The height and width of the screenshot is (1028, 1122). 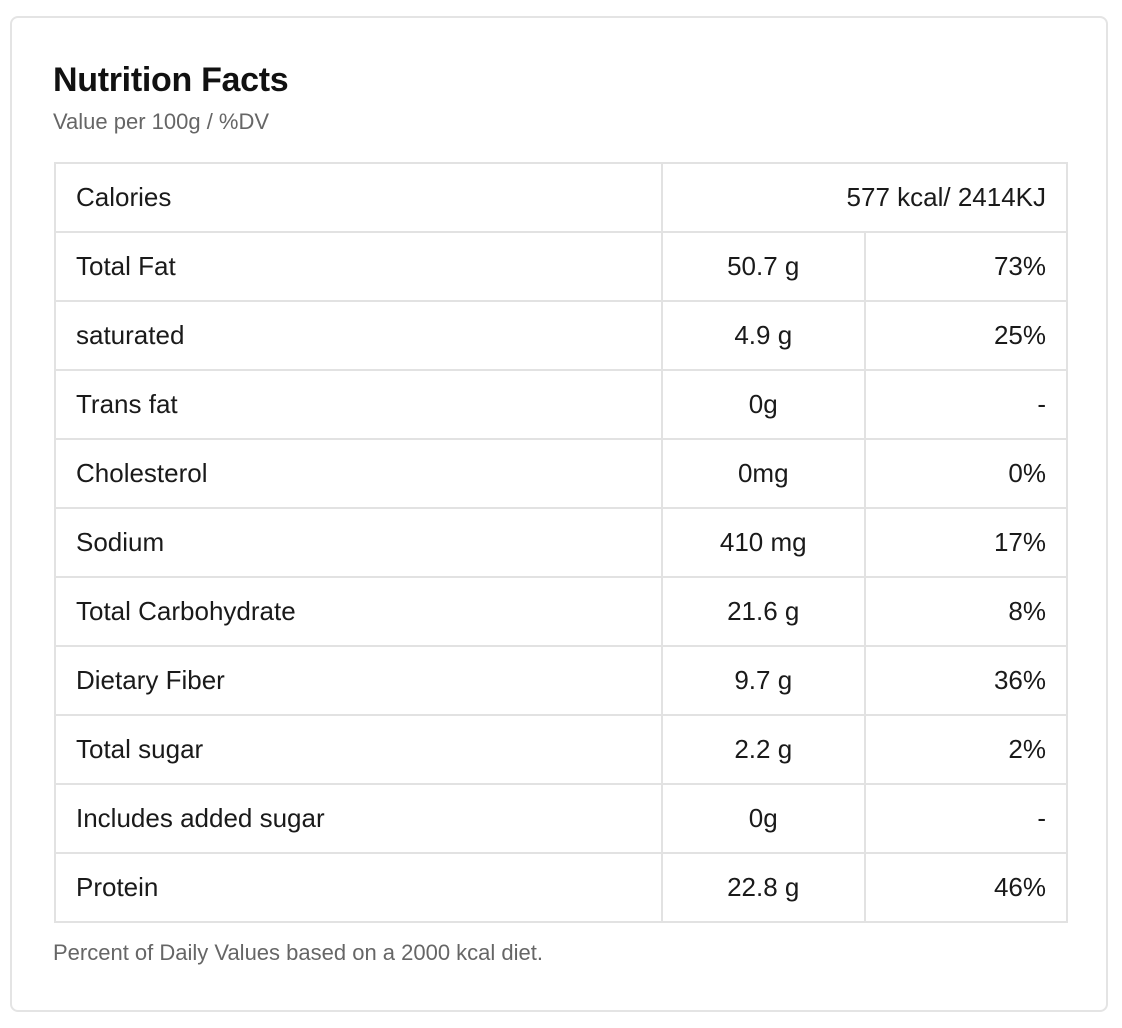 I want to click on nutrient-label: Includes added sugar, so click(x=358, y=818).